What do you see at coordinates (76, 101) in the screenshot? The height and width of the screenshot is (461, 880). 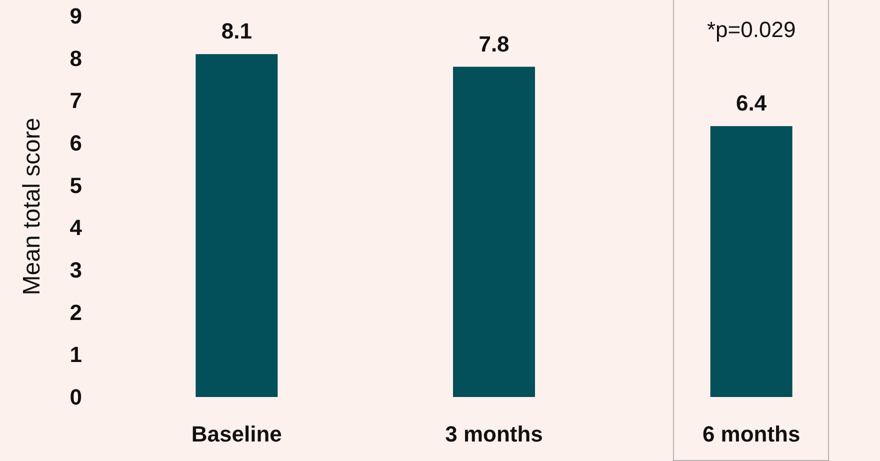 I see `y-tick-label: 7` at bounding box center [76, 101].